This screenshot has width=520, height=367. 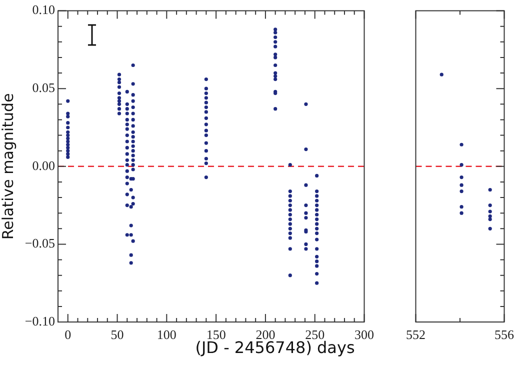 I want to click on x-tick-label: 0, so click(x=68, y=334).